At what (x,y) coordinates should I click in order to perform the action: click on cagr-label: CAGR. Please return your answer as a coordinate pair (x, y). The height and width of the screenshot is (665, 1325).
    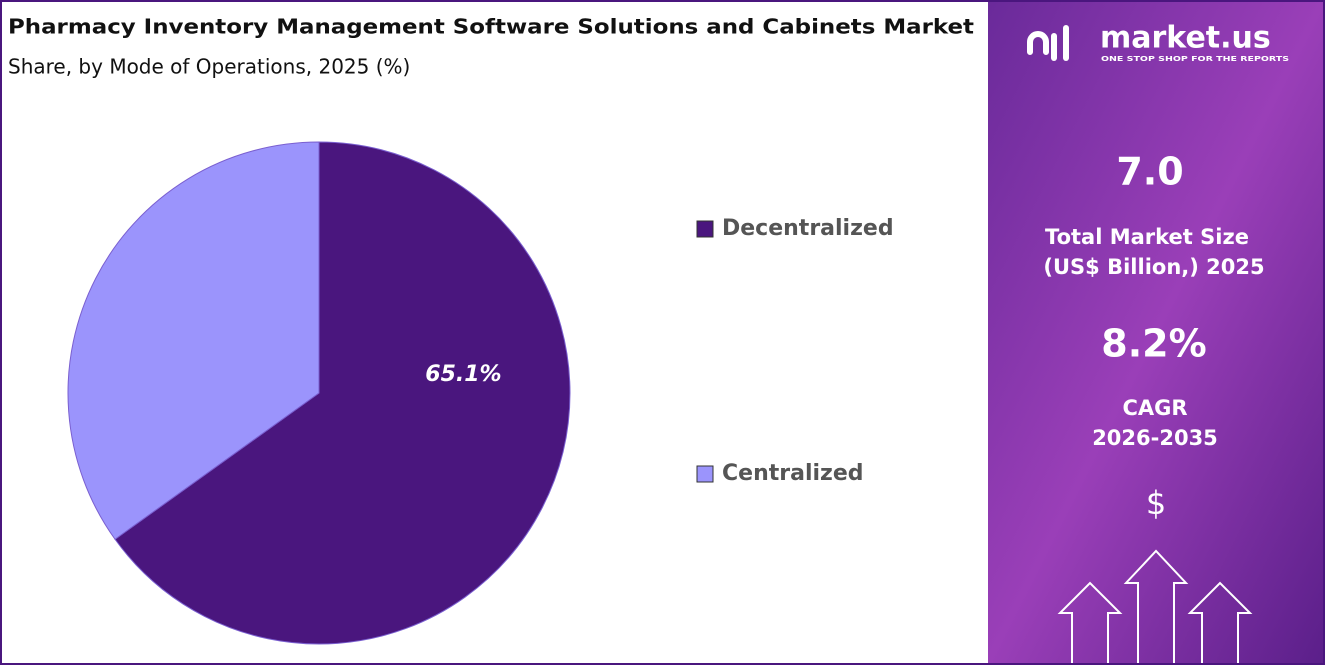
    Looking at the image, I should click on (1154, 408).